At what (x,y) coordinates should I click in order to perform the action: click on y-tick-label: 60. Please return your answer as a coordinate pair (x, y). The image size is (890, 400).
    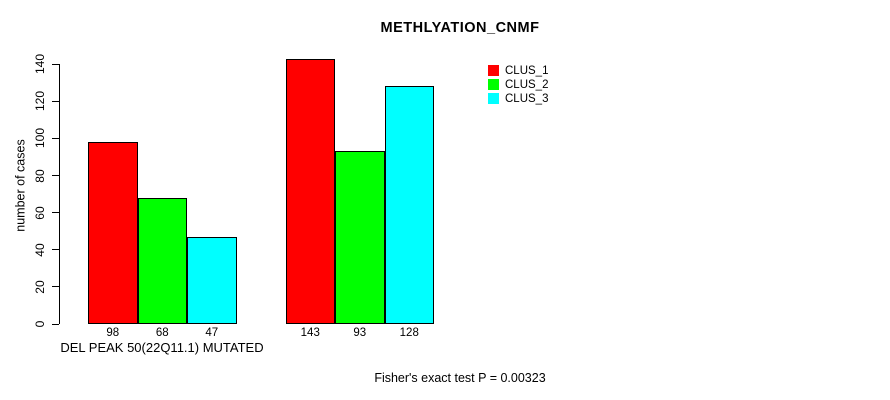
    Looking at the image, I should click on (40, 212).